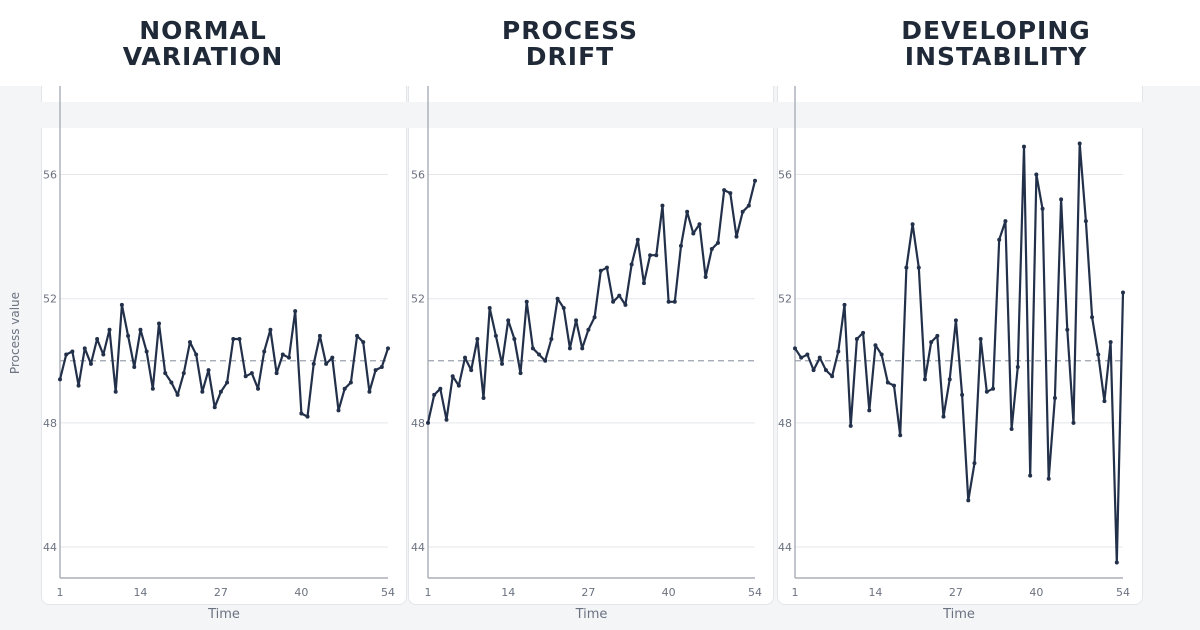 Image resolution: width=1200 pixels, height=630 pixels. I want to click on y-axis-label: Process value, so click(15, 333).